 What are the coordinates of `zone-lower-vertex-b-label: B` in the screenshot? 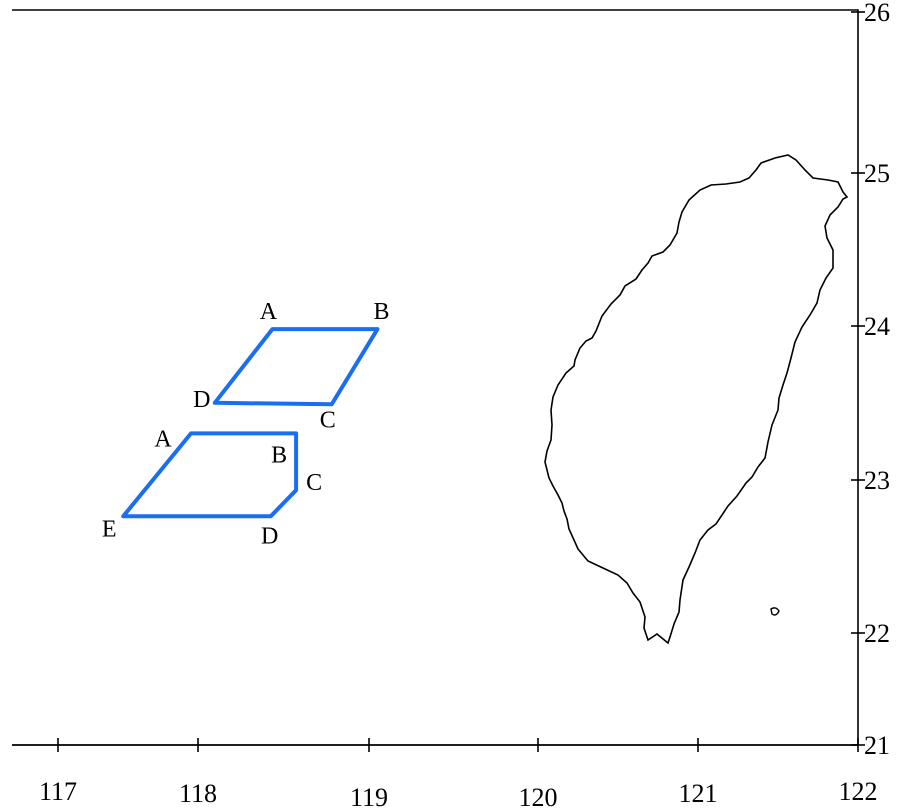 It's located at (279, 455).